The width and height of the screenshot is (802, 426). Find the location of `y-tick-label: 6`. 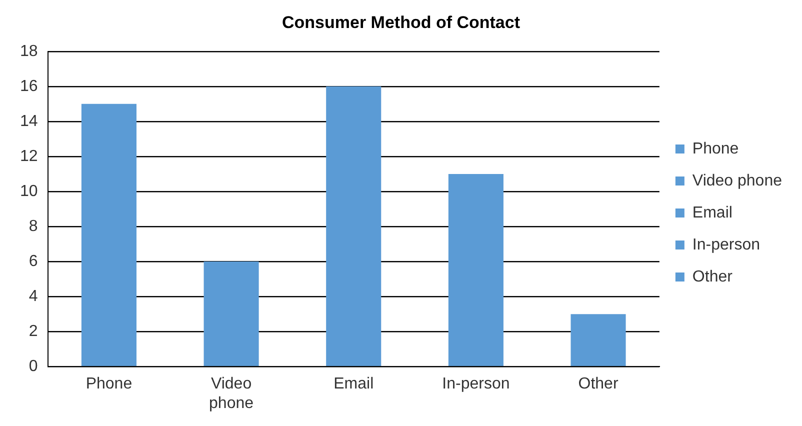

y-tick-label: 6 is located at coordinates (33, 261).